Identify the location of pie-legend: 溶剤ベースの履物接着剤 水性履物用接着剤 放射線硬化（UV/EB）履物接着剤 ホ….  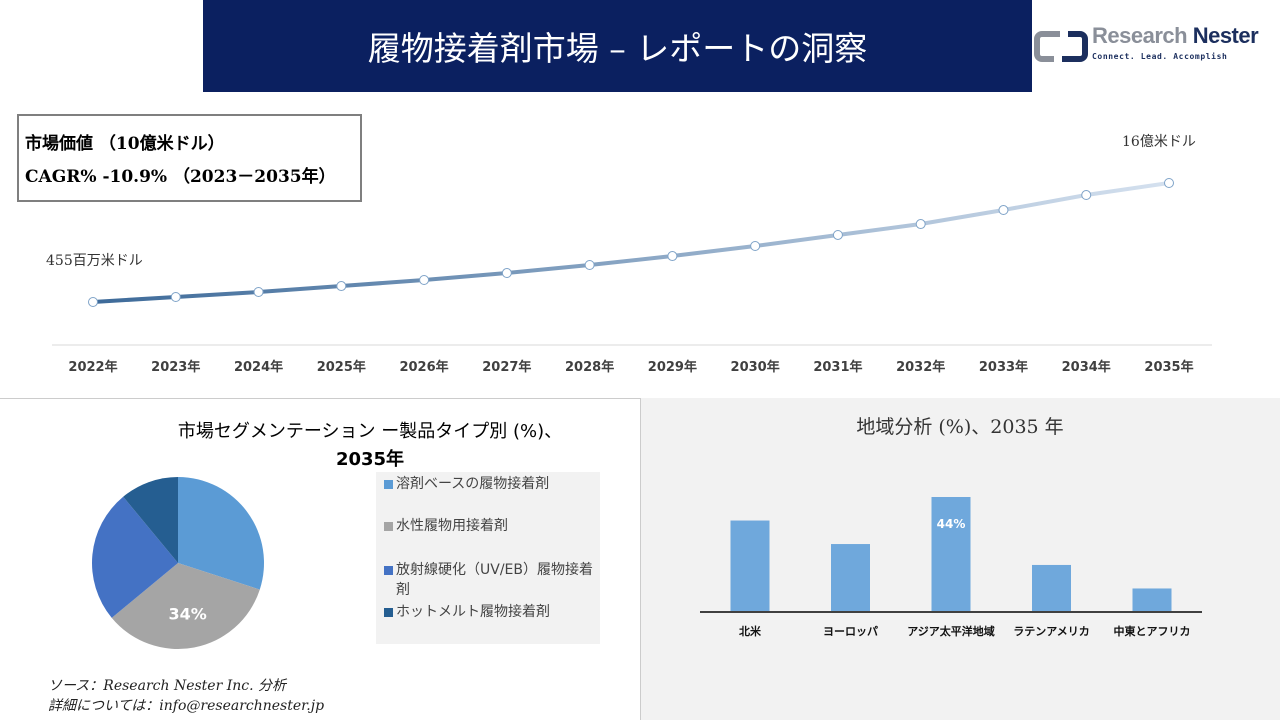
(488, 558).